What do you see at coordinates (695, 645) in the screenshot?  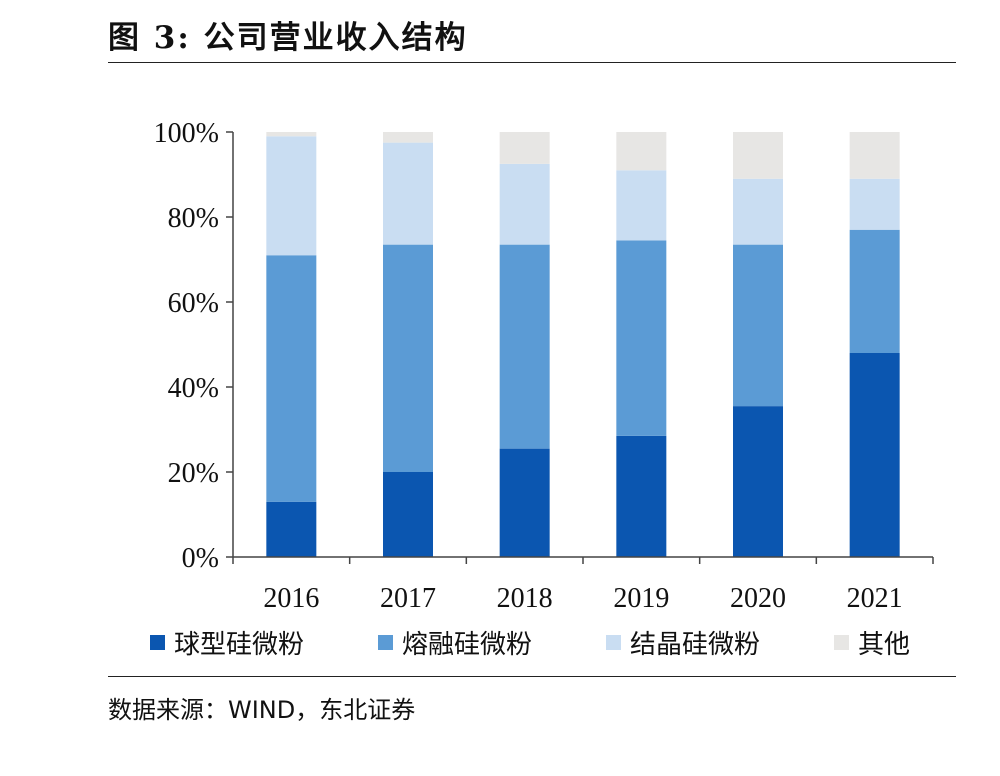 I see `legend-label: 结晶硅微粉` at bounding box center [695, 645].